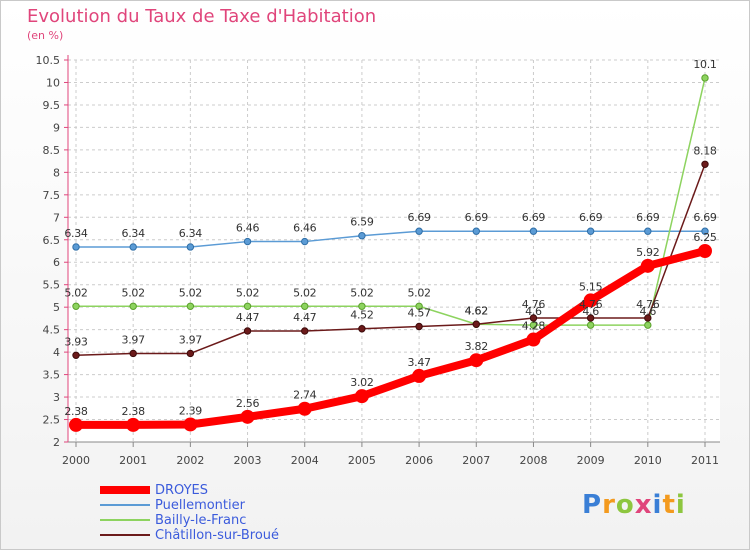 This screenshot has height=550, width=750. What do you see at coordinates (305, 395) in the screenshot?
I see `data-label: 2.74` at bounding box center [305, 395].